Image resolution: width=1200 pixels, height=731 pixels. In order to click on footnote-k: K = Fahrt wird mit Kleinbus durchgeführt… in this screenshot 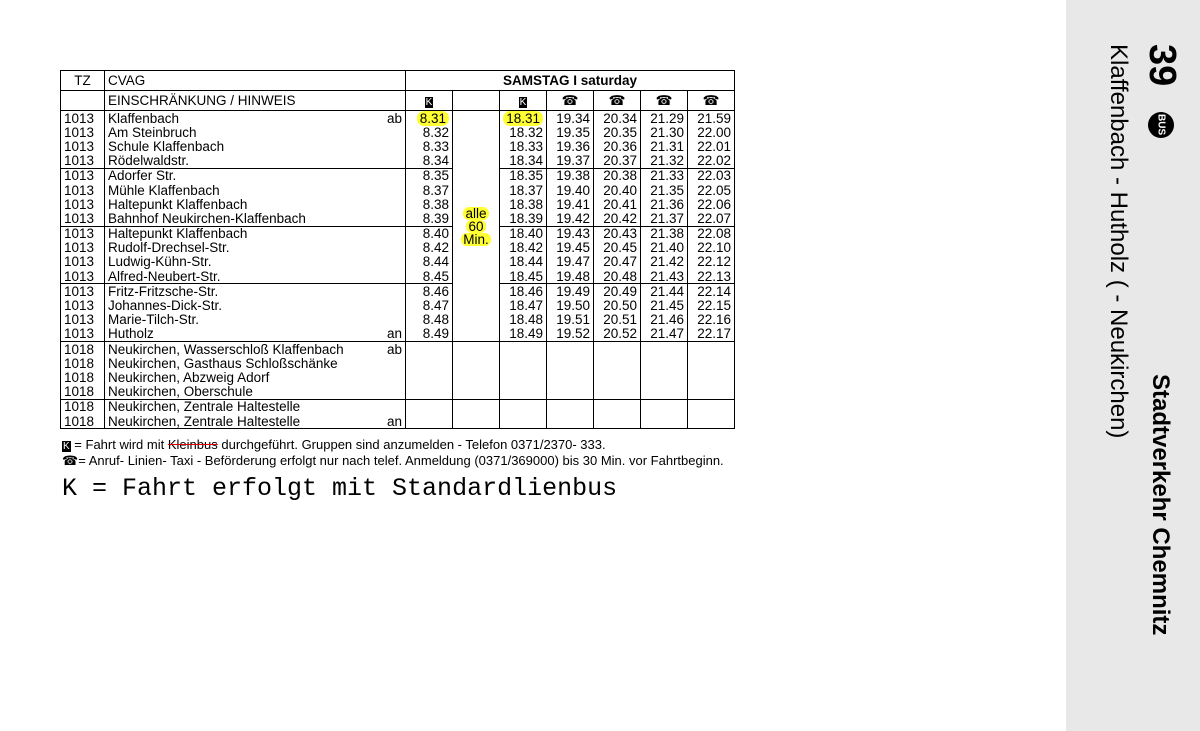, I will do `click(334, 444)`.